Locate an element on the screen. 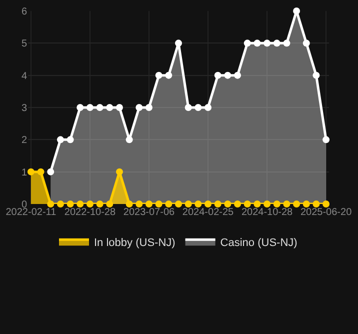  x-tick-label: 2022-02-11 is located at coordinates (31, 212).